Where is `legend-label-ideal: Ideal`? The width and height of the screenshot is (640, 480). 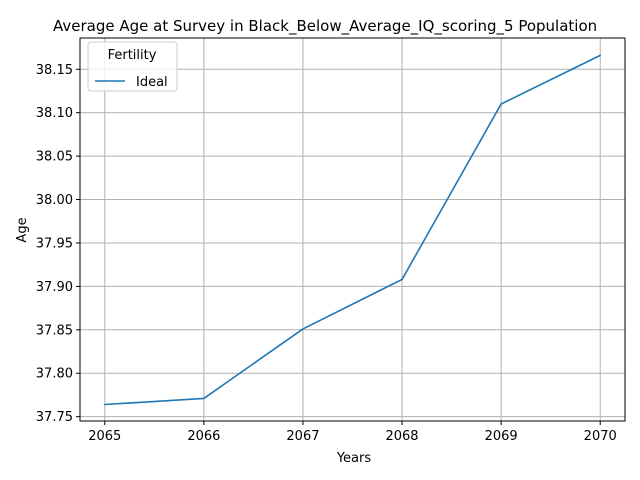
legend-label-ideal: Ideal is located at coordinates (152, 82).